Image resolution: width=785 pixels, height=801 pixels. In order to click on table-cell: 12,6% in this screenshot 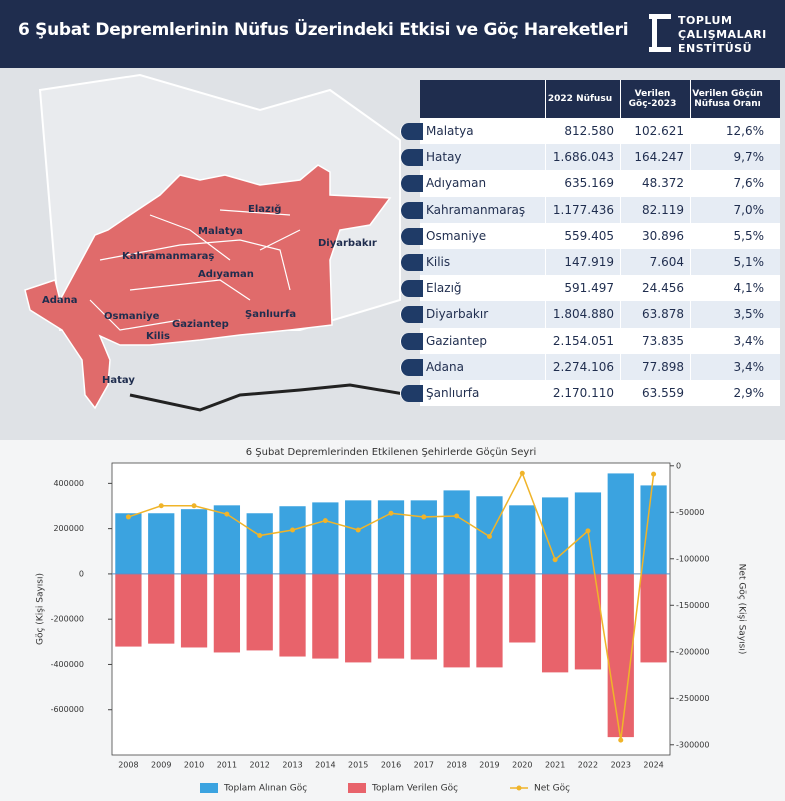, I will do `click(735, 131)`.